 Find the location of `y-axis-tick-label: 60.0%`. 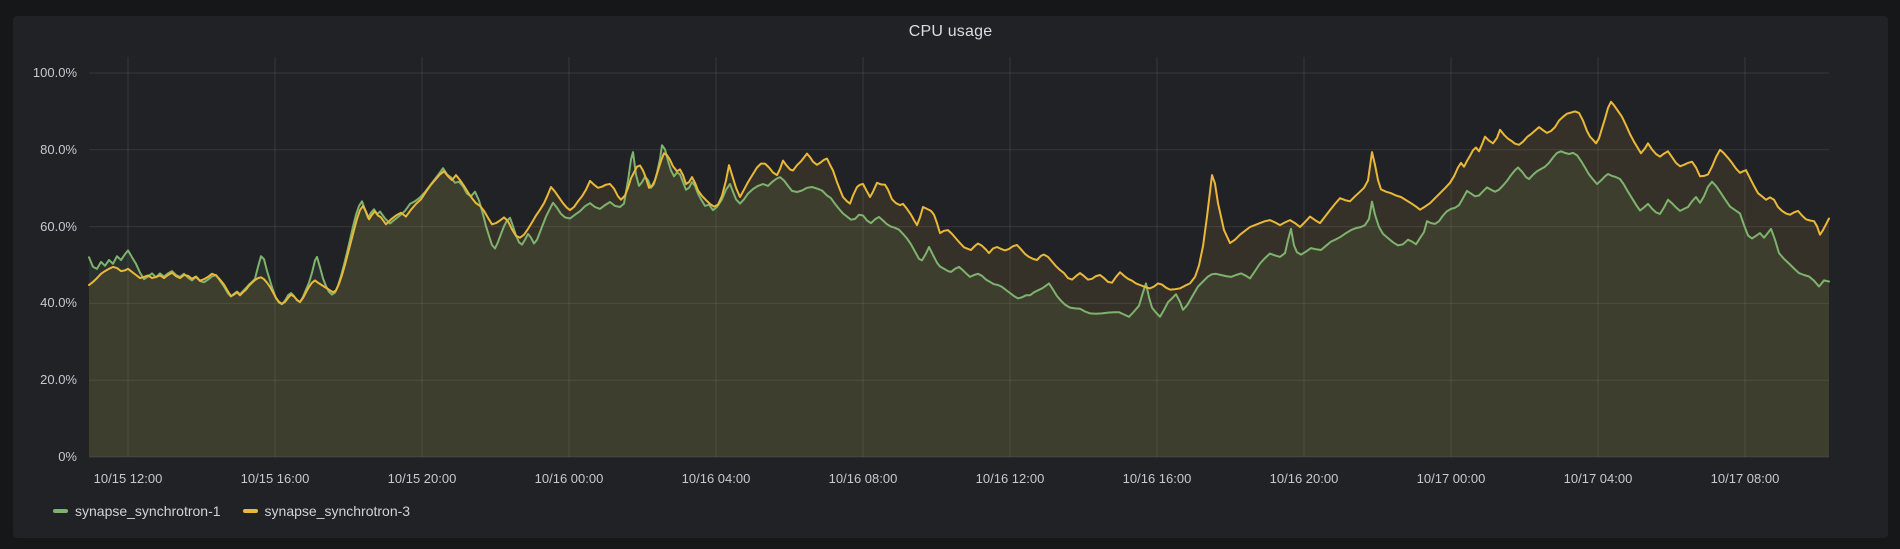

y-axis-tick-label: 60.0% is located at coordinates (58, 226).